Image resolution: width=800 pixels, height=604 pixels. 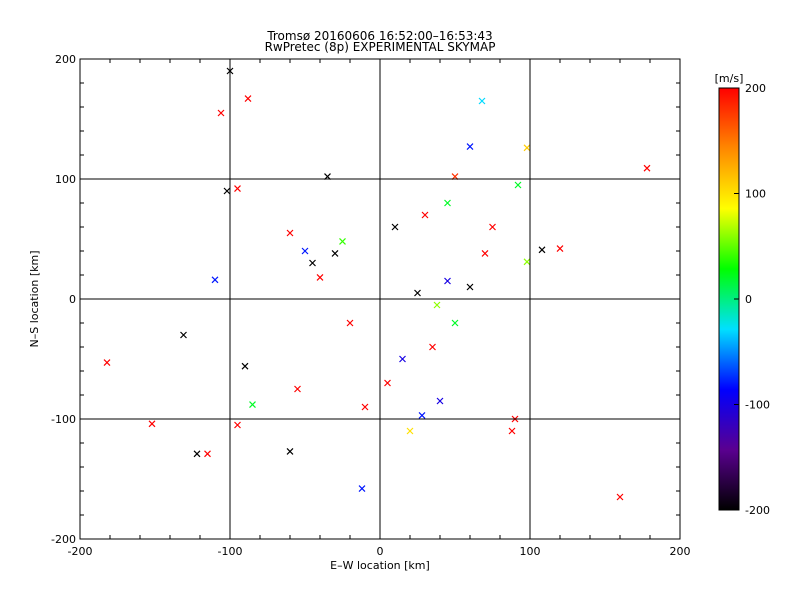 What do you see at coordinates (230, 551) in the screenshot?
I see `x-tick-label: -100` at bounding box center [230, 551].